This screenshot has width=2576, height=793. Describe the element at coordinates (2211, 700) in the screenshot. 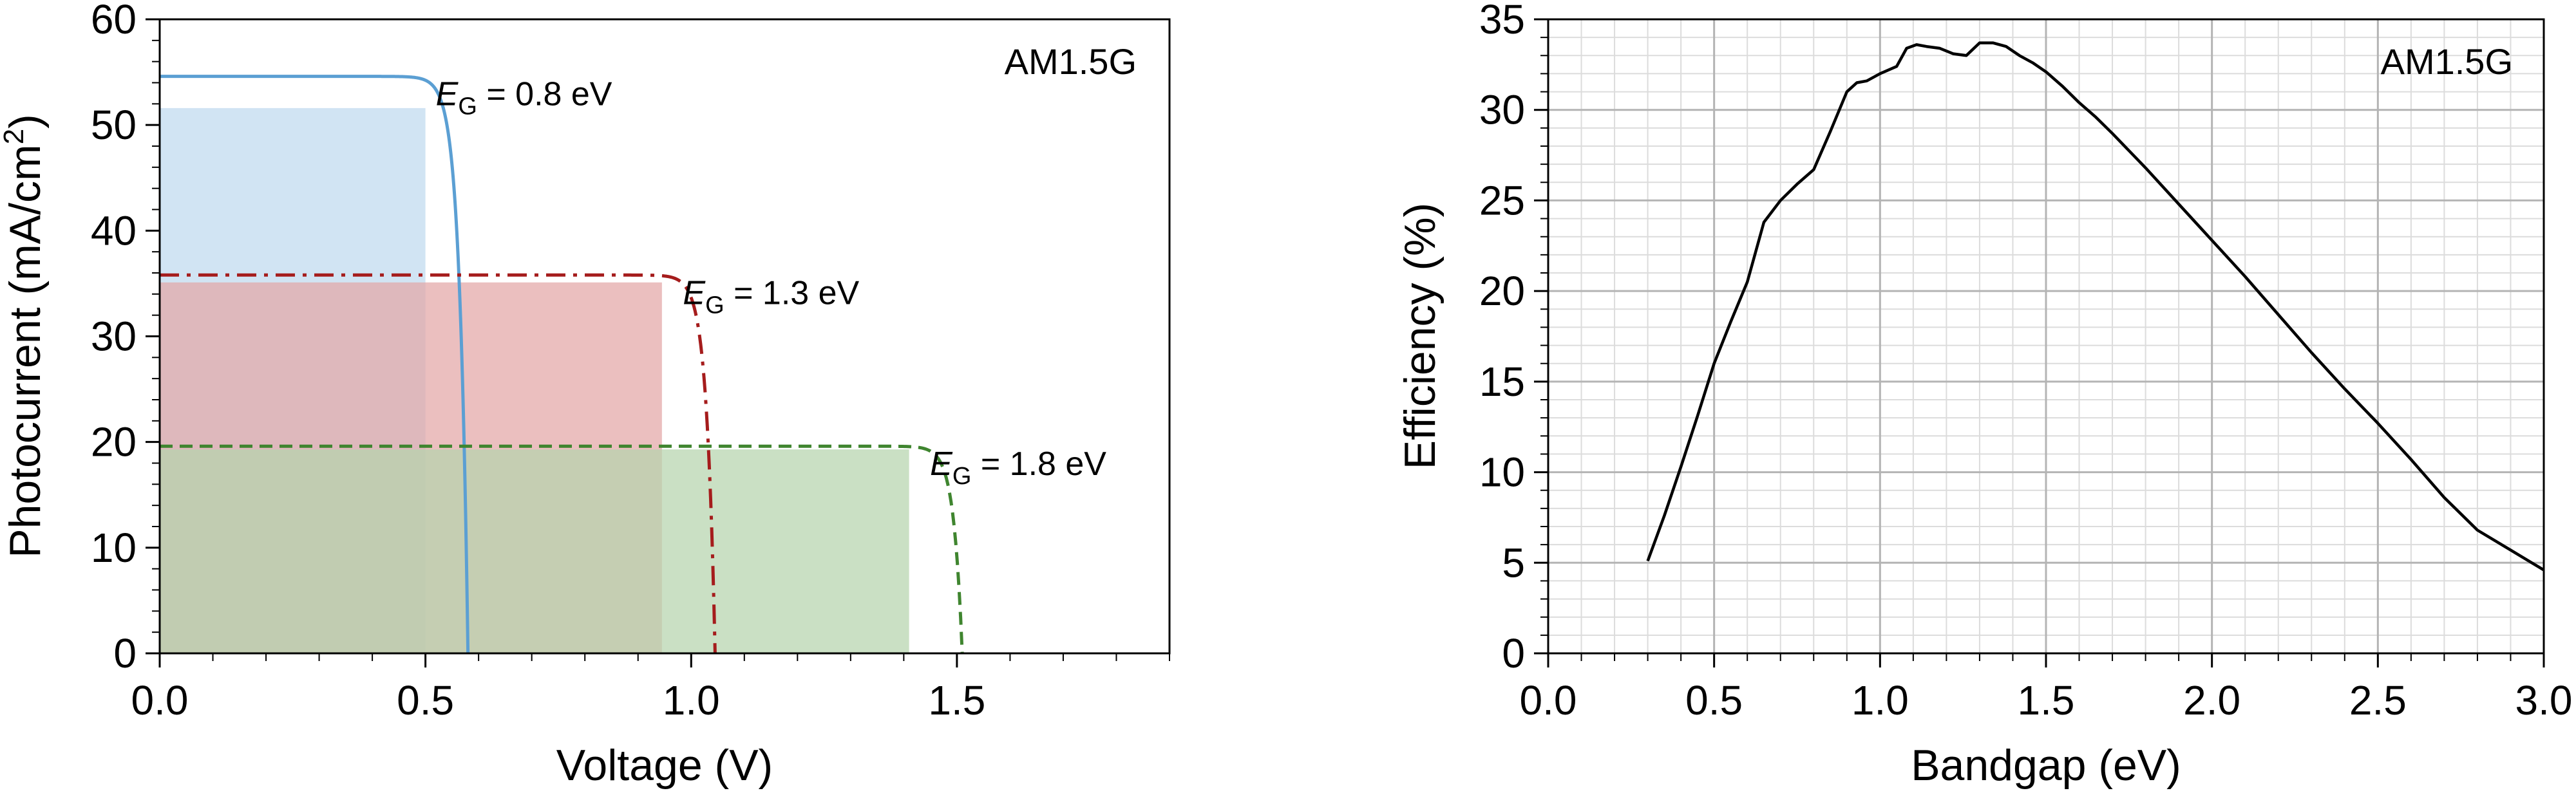

I see `x-tick-label: 2.0` at that location.